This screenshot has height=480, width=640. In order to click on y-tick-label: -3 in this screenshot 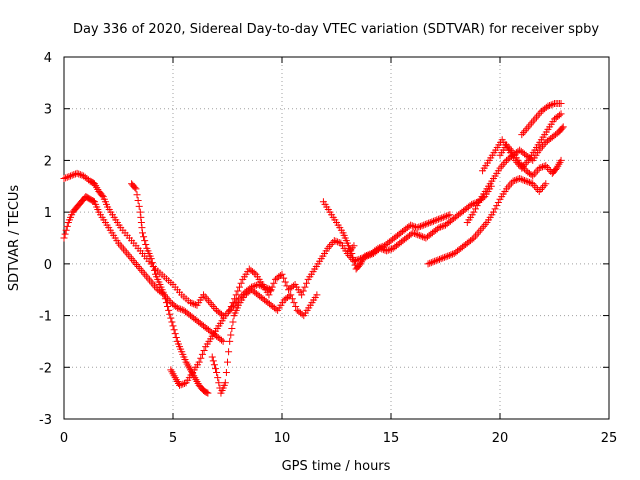, I will do `click(45, 420)`.